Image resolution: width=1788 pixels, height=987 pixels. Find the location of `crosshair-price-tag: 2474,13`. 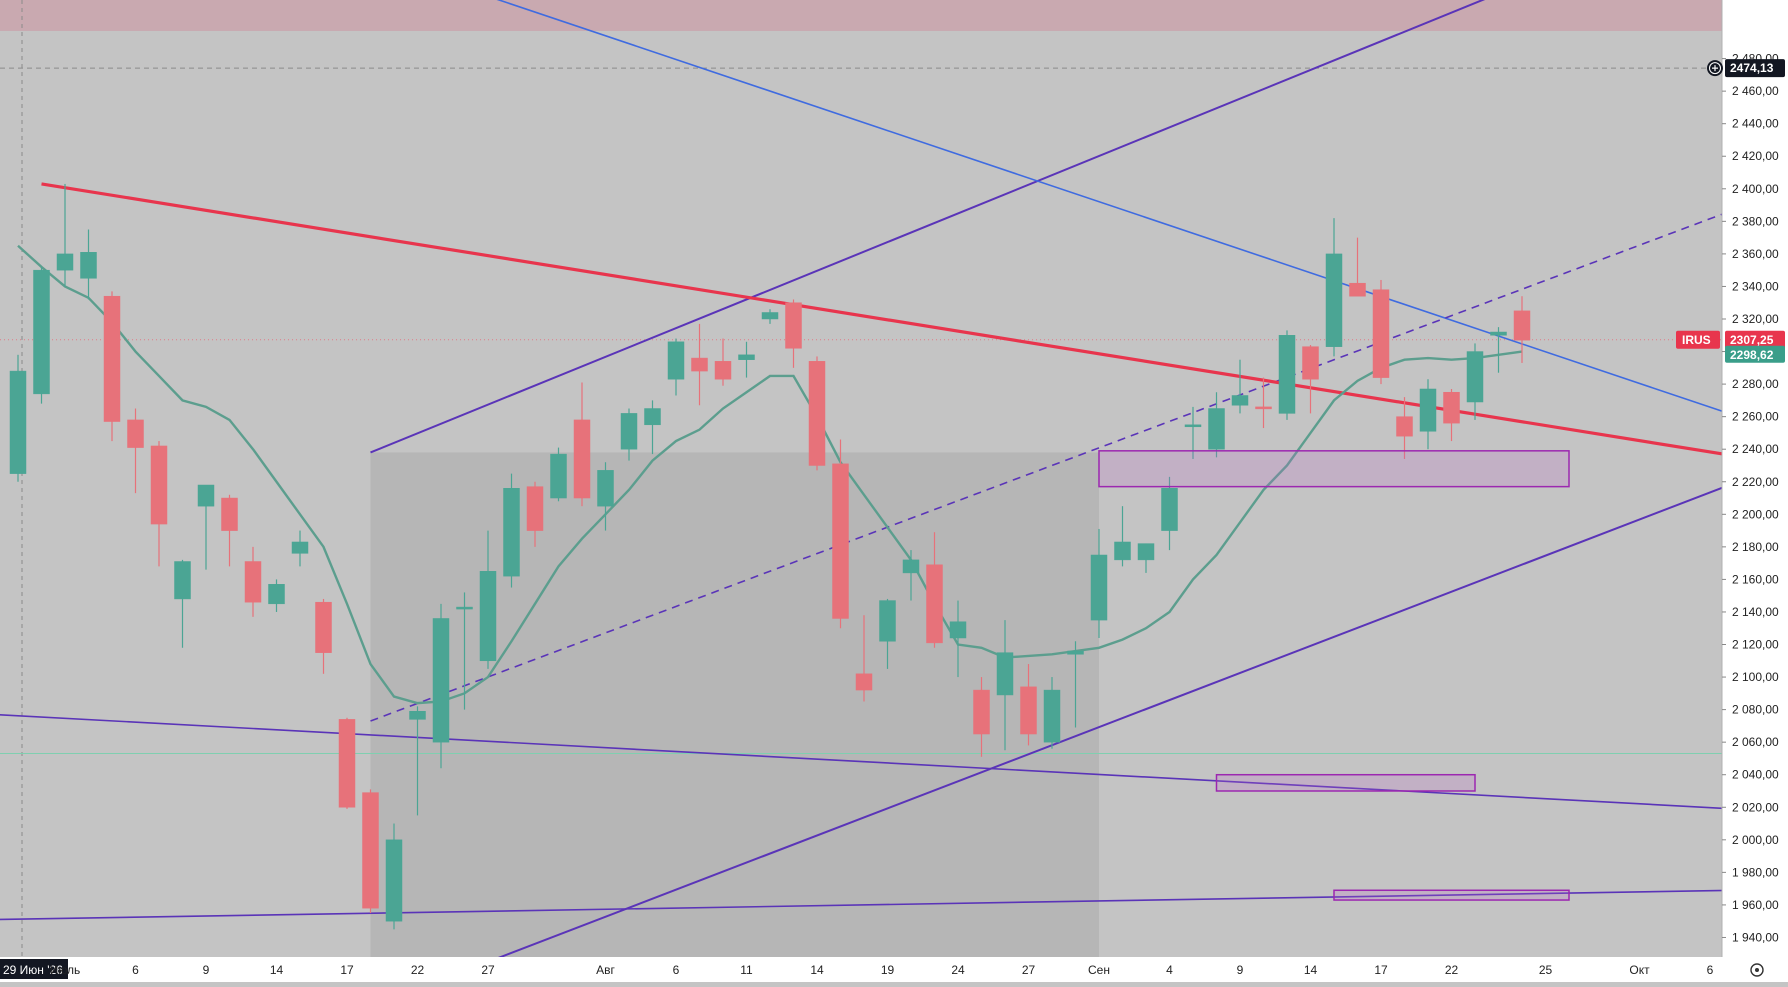

crosshair-price-tag: 2474,13 is located at coordinates (1746, 68).